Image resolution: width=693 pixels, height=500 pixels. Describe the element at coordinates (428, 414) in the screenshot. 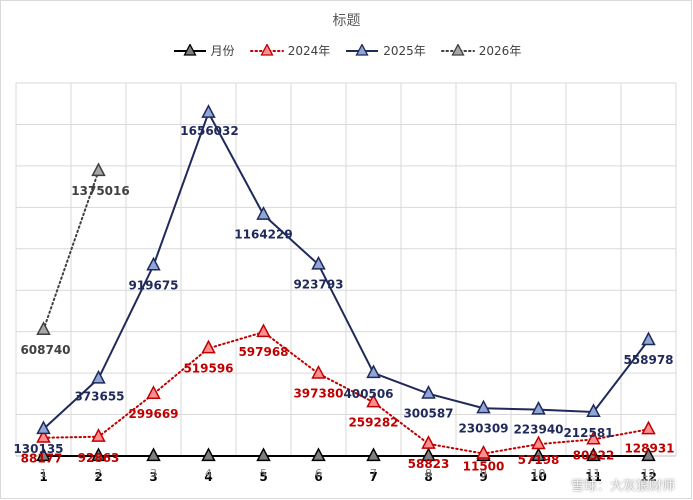

I see `data-label: 300587` at that location.